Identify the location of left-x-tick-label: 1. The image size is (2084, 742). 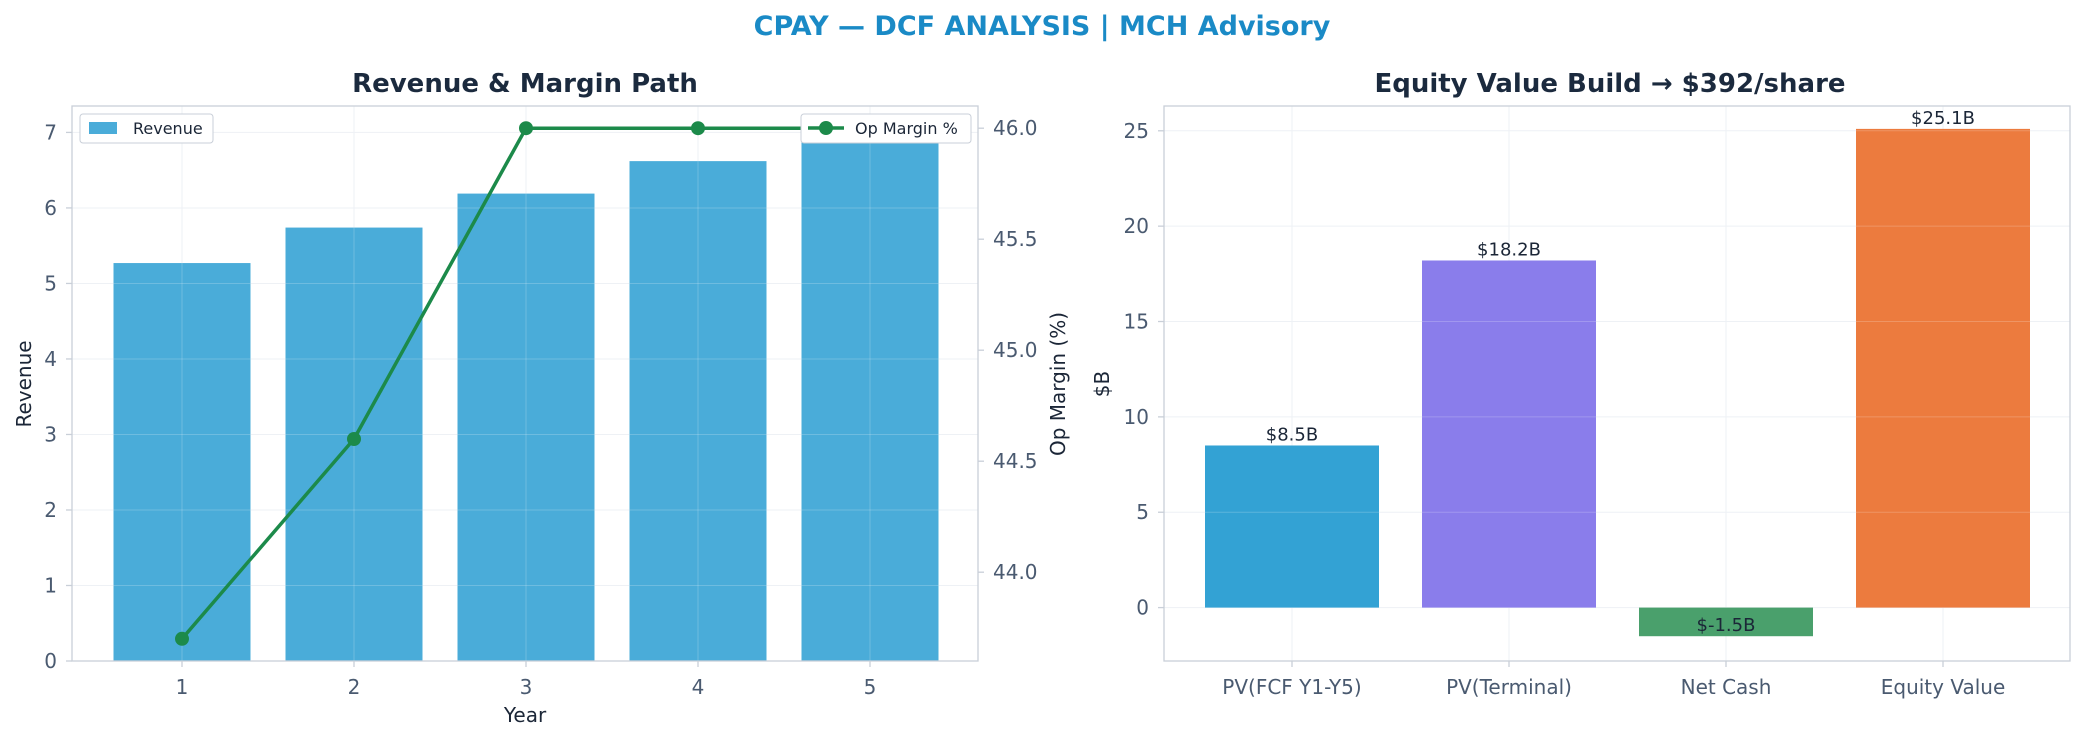
(182, 687).